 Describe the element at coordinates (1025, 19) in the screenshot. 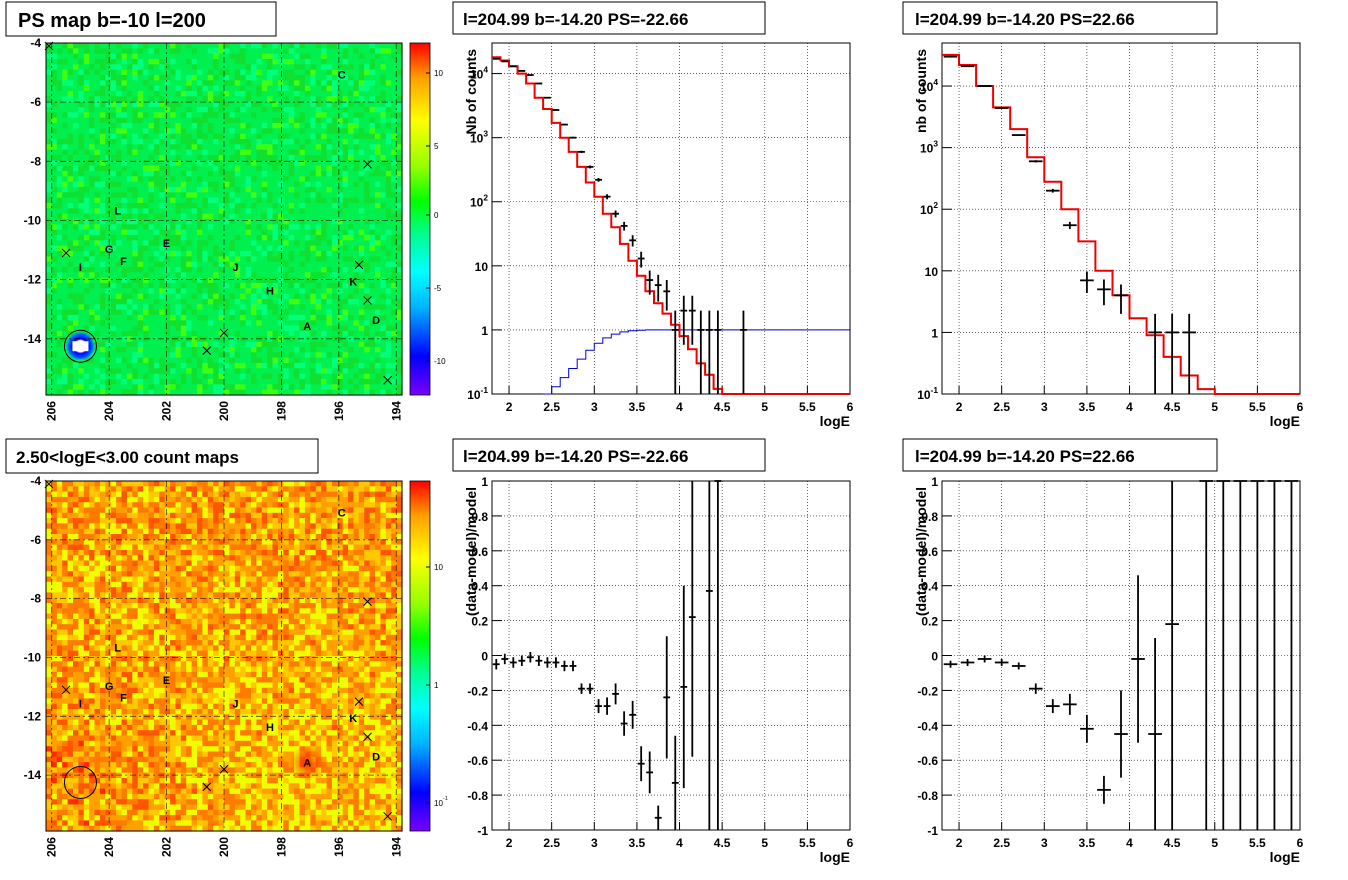

I see `title-spectrum-2: l=204.99 b=-14.20 PS=22.66` at that location.